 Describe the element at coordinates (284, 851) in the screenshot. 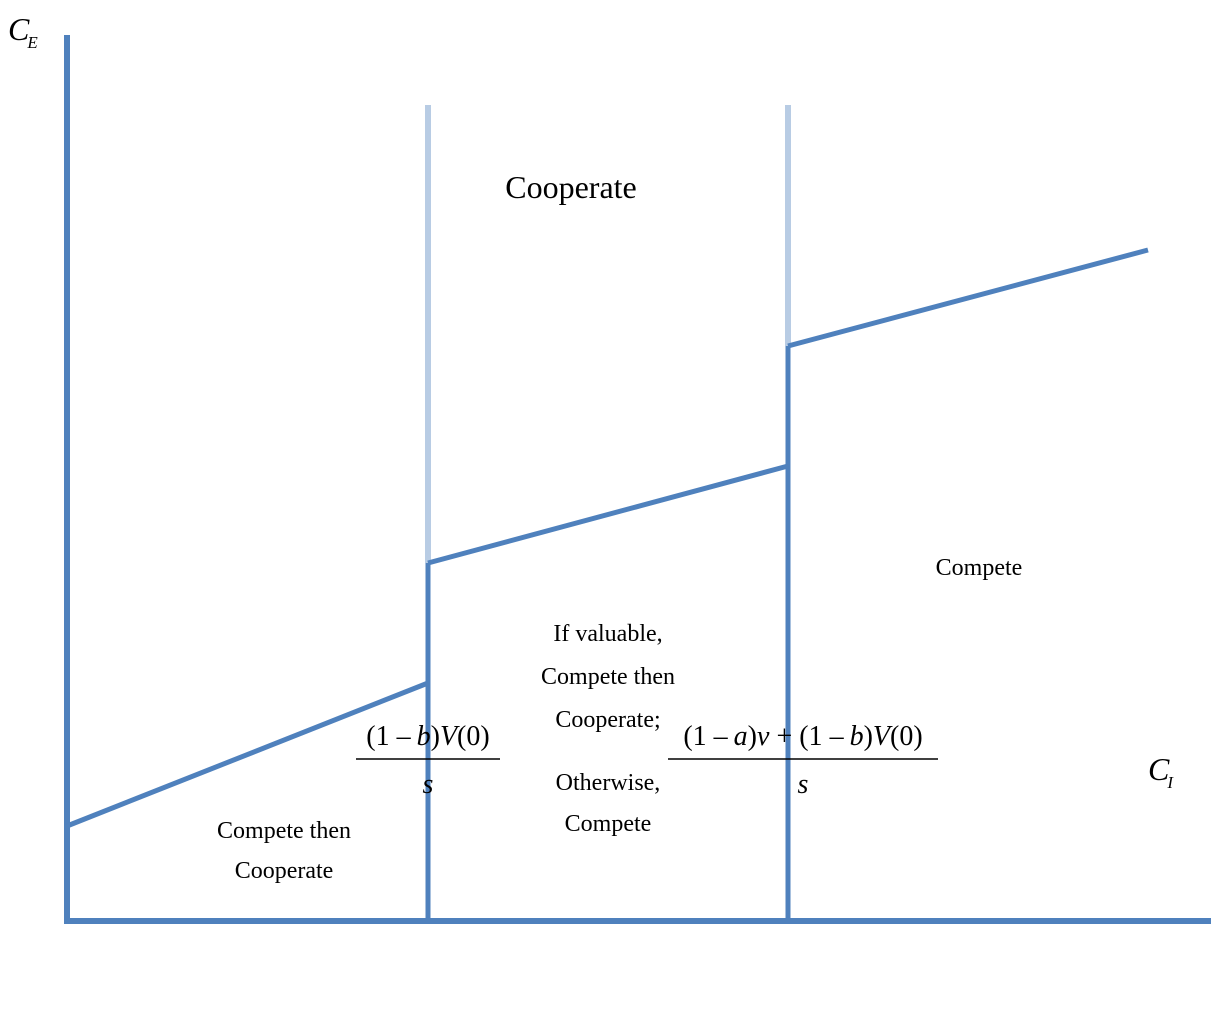

I see `region-label-left: Compete then Cooperate` at that location.